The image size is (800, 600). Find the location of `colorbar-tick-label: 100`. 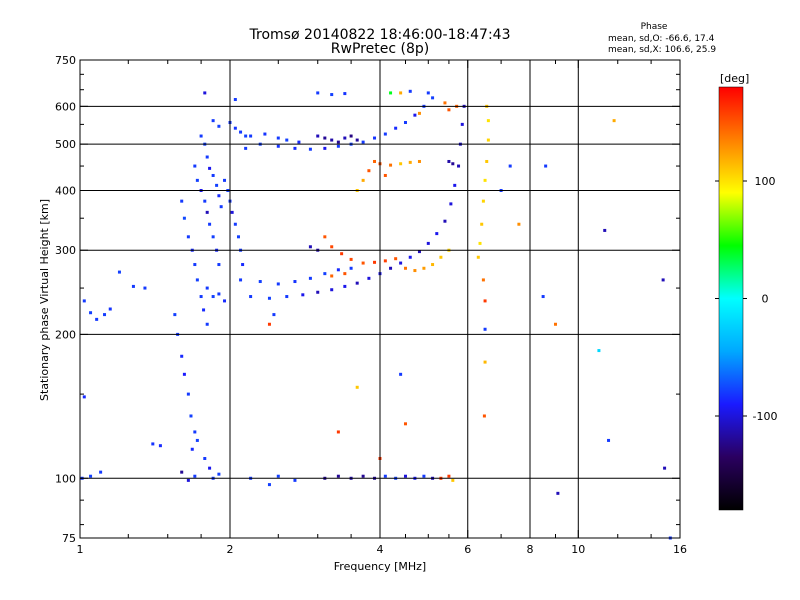

colorbar-tick-label: 100 is located at coordinates (765, 181).